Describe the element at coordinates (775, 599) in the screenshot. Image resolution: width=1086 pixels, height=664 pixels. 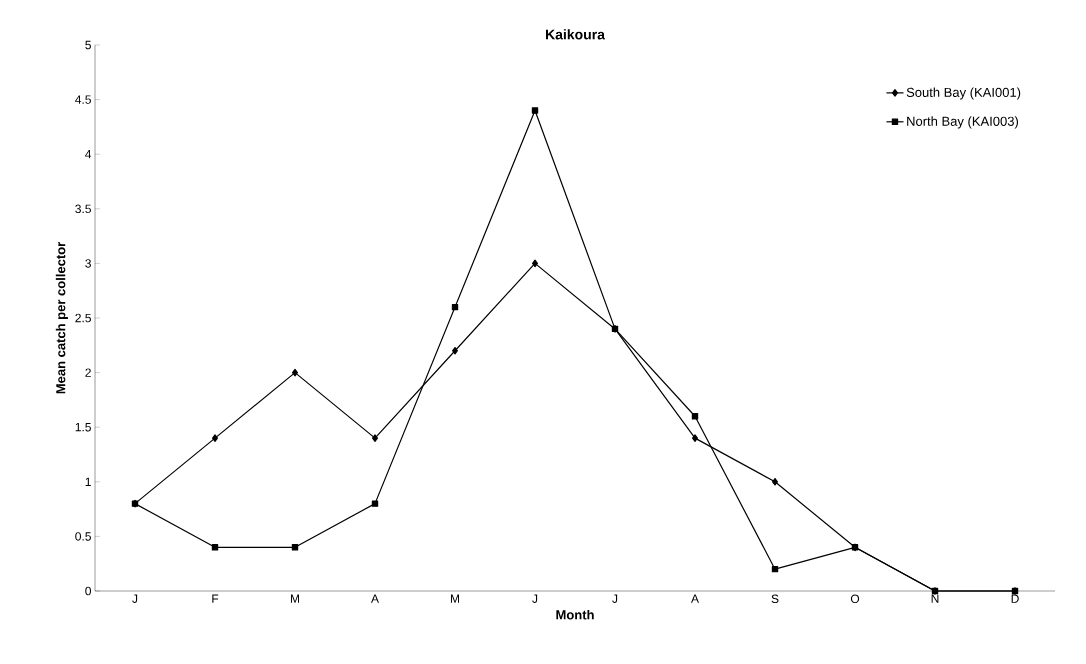
I see `x-tick-label: S` at that location.